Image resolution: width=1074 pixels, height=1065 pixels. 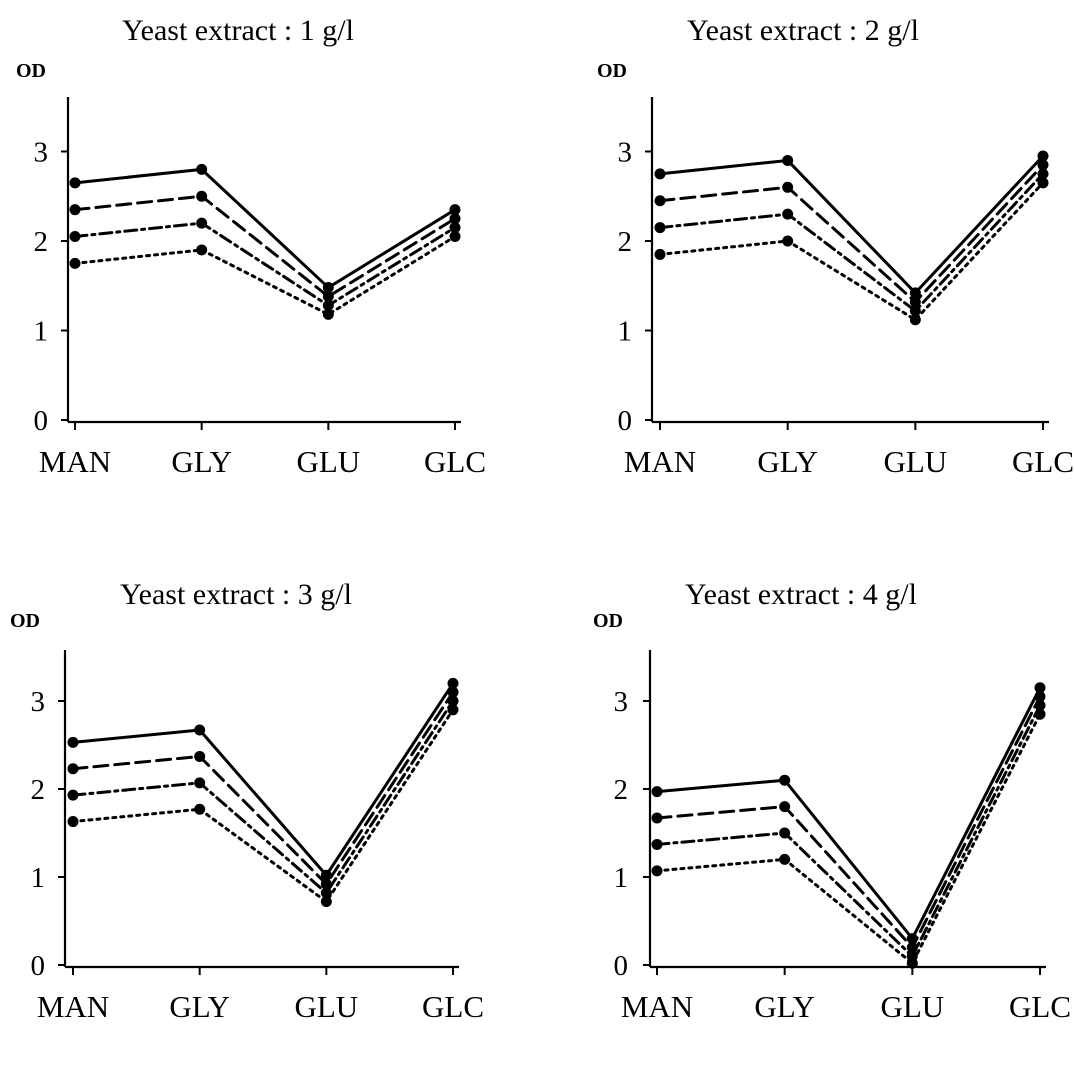 I want to click on chart-title: Yeast extract : 2 g/l, so click(x=803, y=30).